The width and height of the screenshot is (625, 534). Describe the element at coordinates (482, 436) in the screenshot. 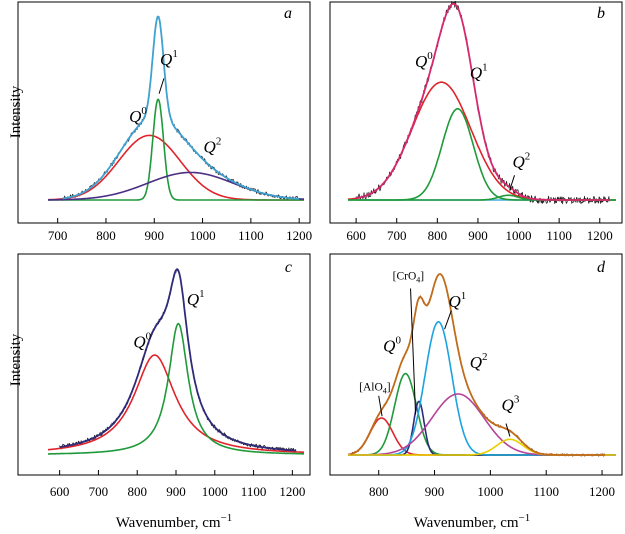

I see `series-alo4` at that location.